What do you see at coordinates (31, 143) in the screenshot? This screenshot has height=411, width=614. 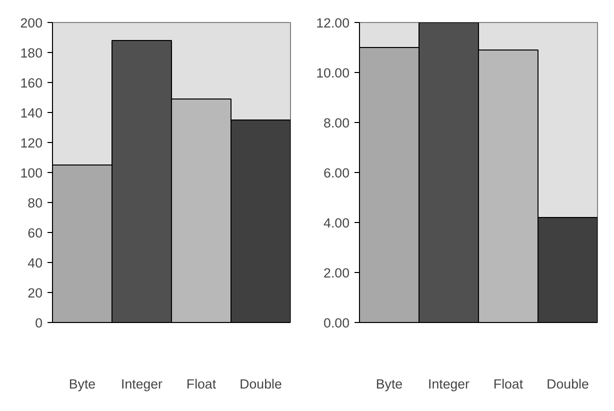 I see `y-tick-label: 120` at bounding box center [31, 143].